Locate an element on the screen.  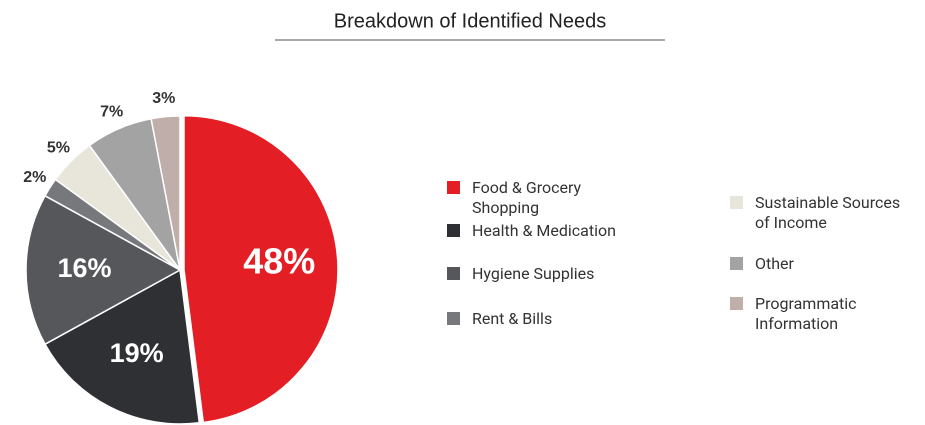
value-label: 16% is located at coordinates (84, 268).